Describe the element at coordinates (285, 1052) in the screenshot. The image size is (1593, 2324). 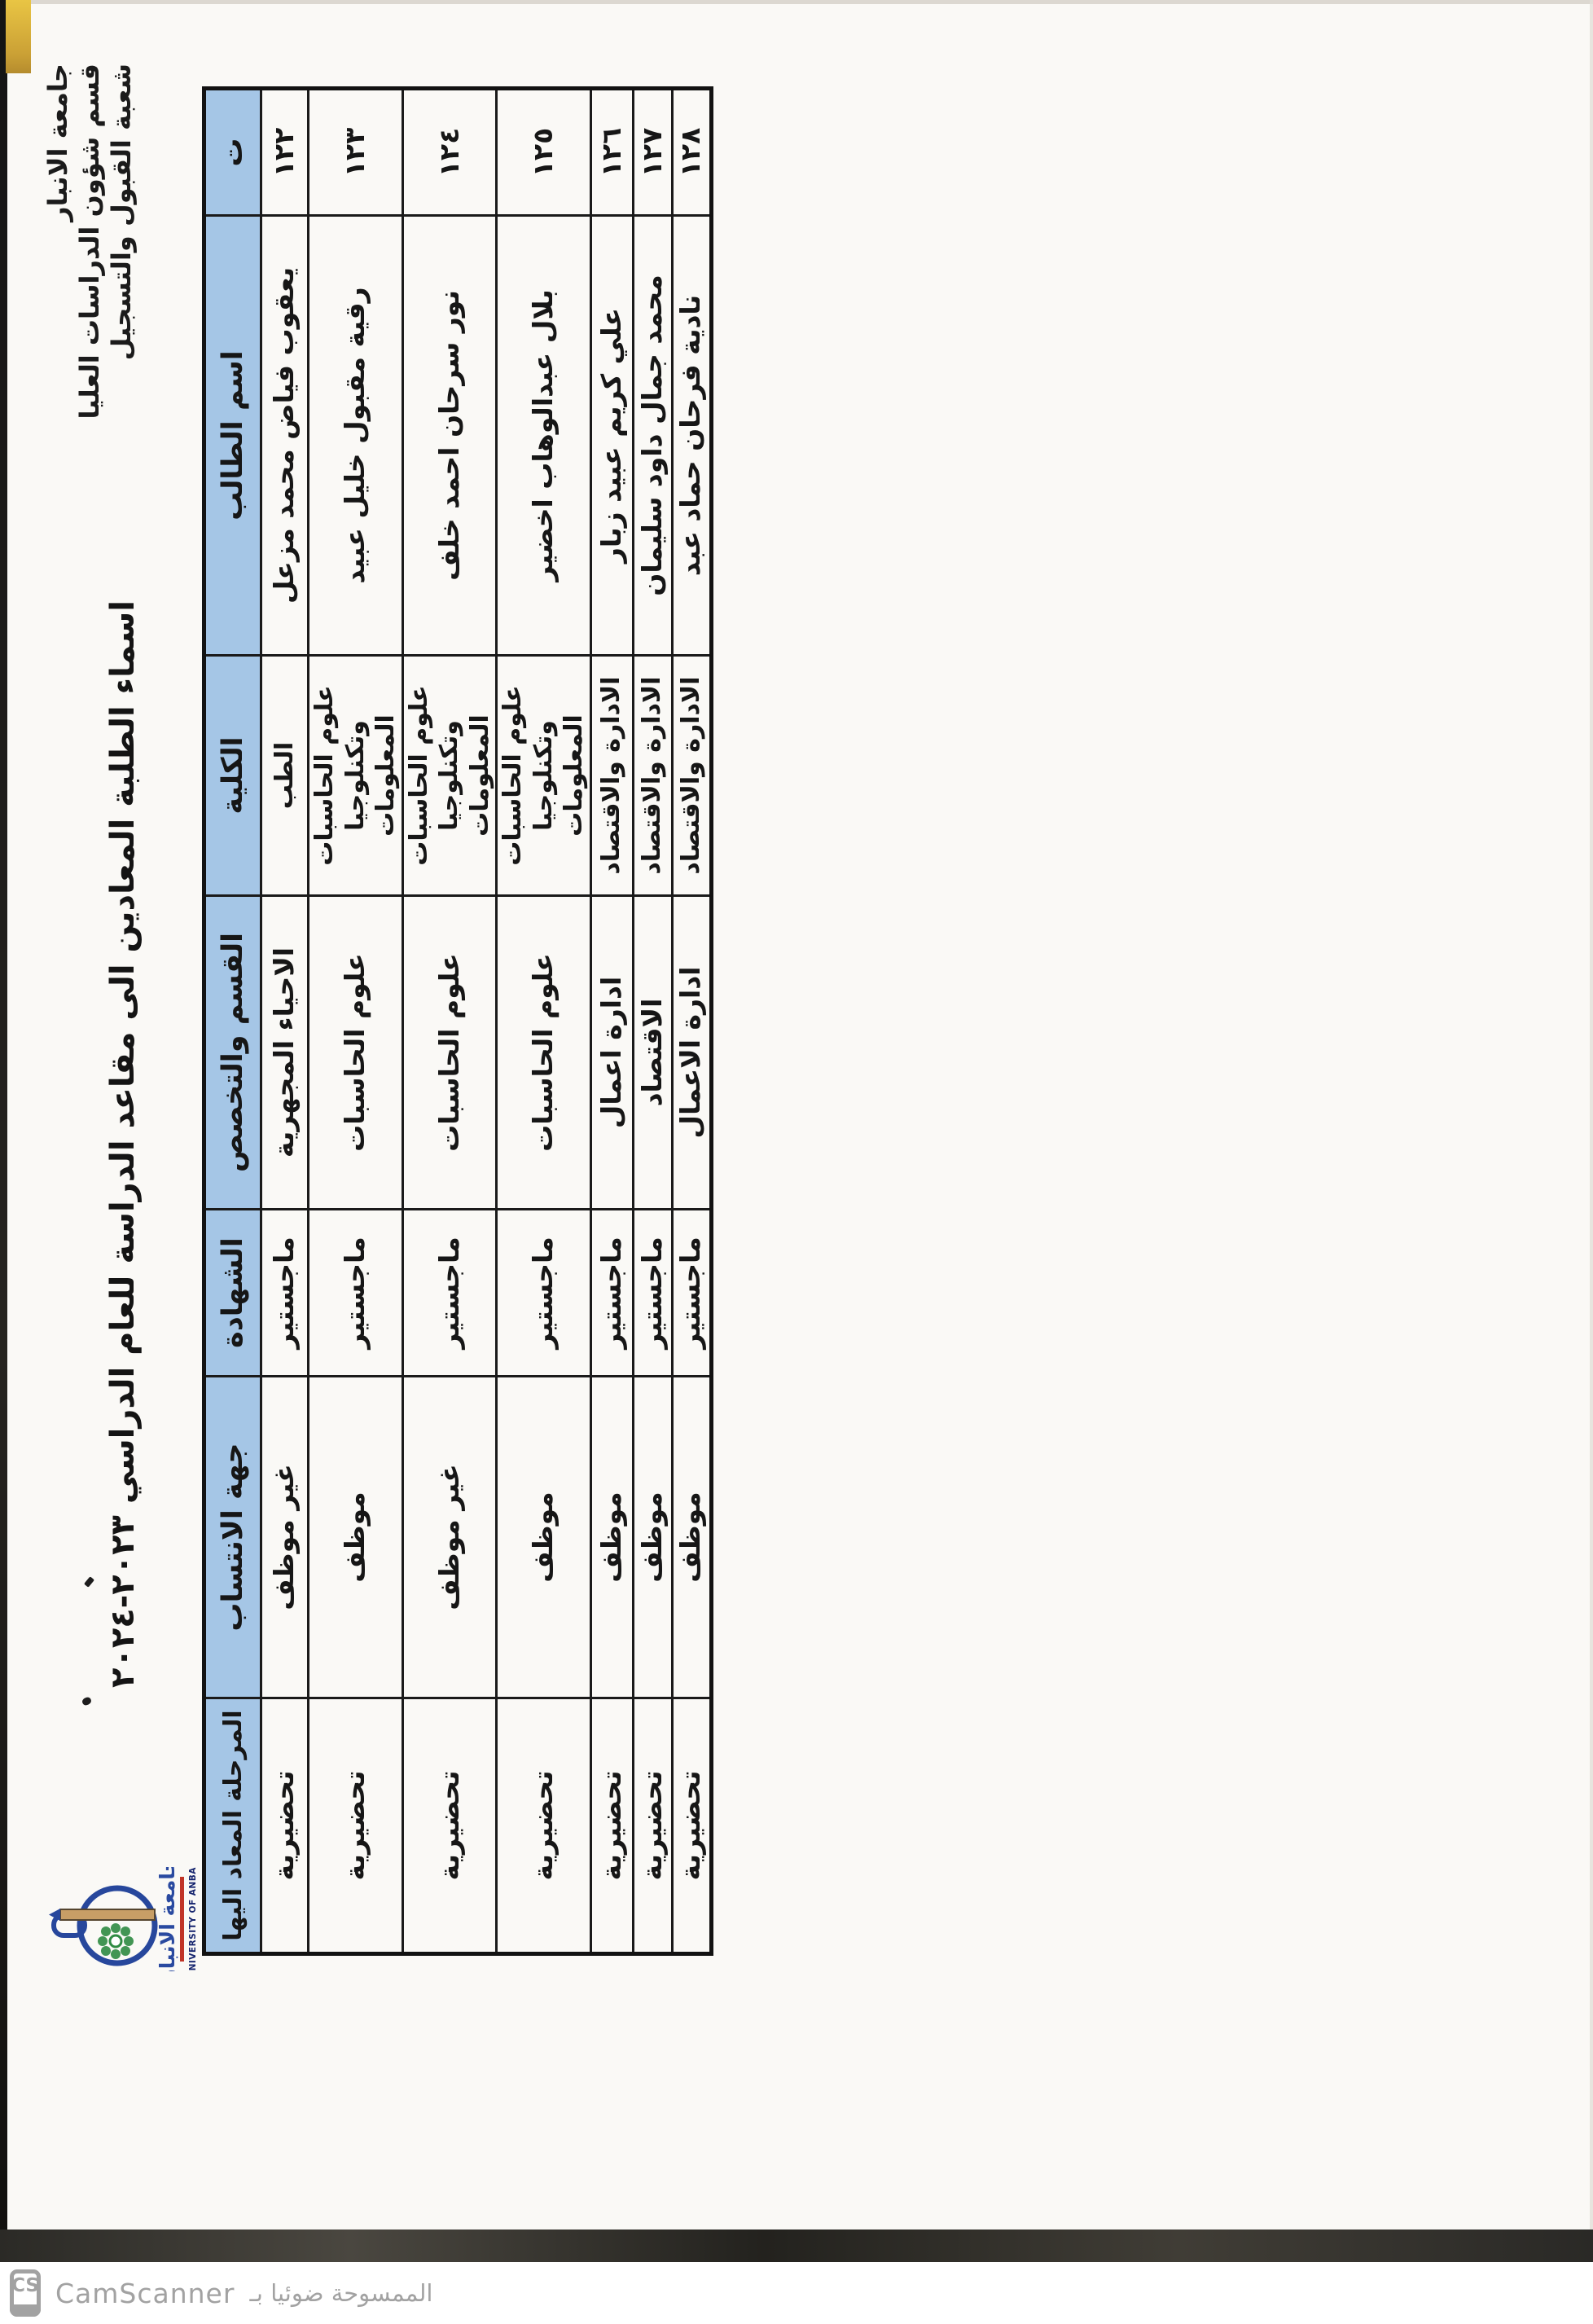
I see `table-cell-dept: الاحياء المجهرية` at that location.